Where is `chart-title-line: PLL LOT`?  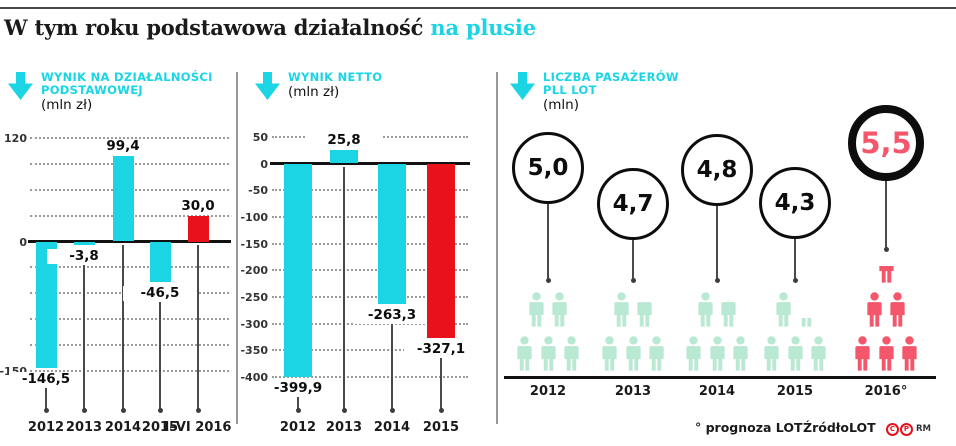
chart-title-line: PLL LOT is located at coordinates (570, 90).